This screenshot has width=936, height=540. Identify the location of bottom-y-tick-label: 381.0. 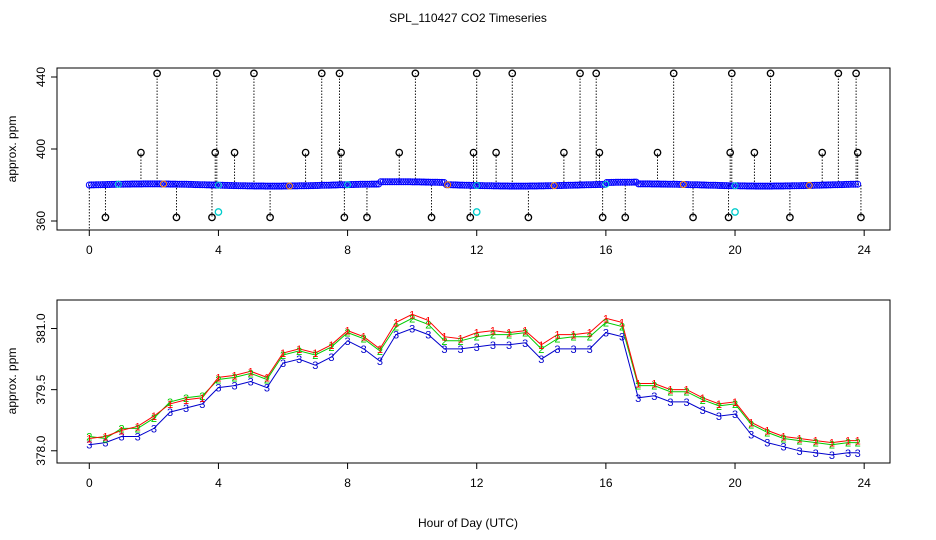
(41, 328).